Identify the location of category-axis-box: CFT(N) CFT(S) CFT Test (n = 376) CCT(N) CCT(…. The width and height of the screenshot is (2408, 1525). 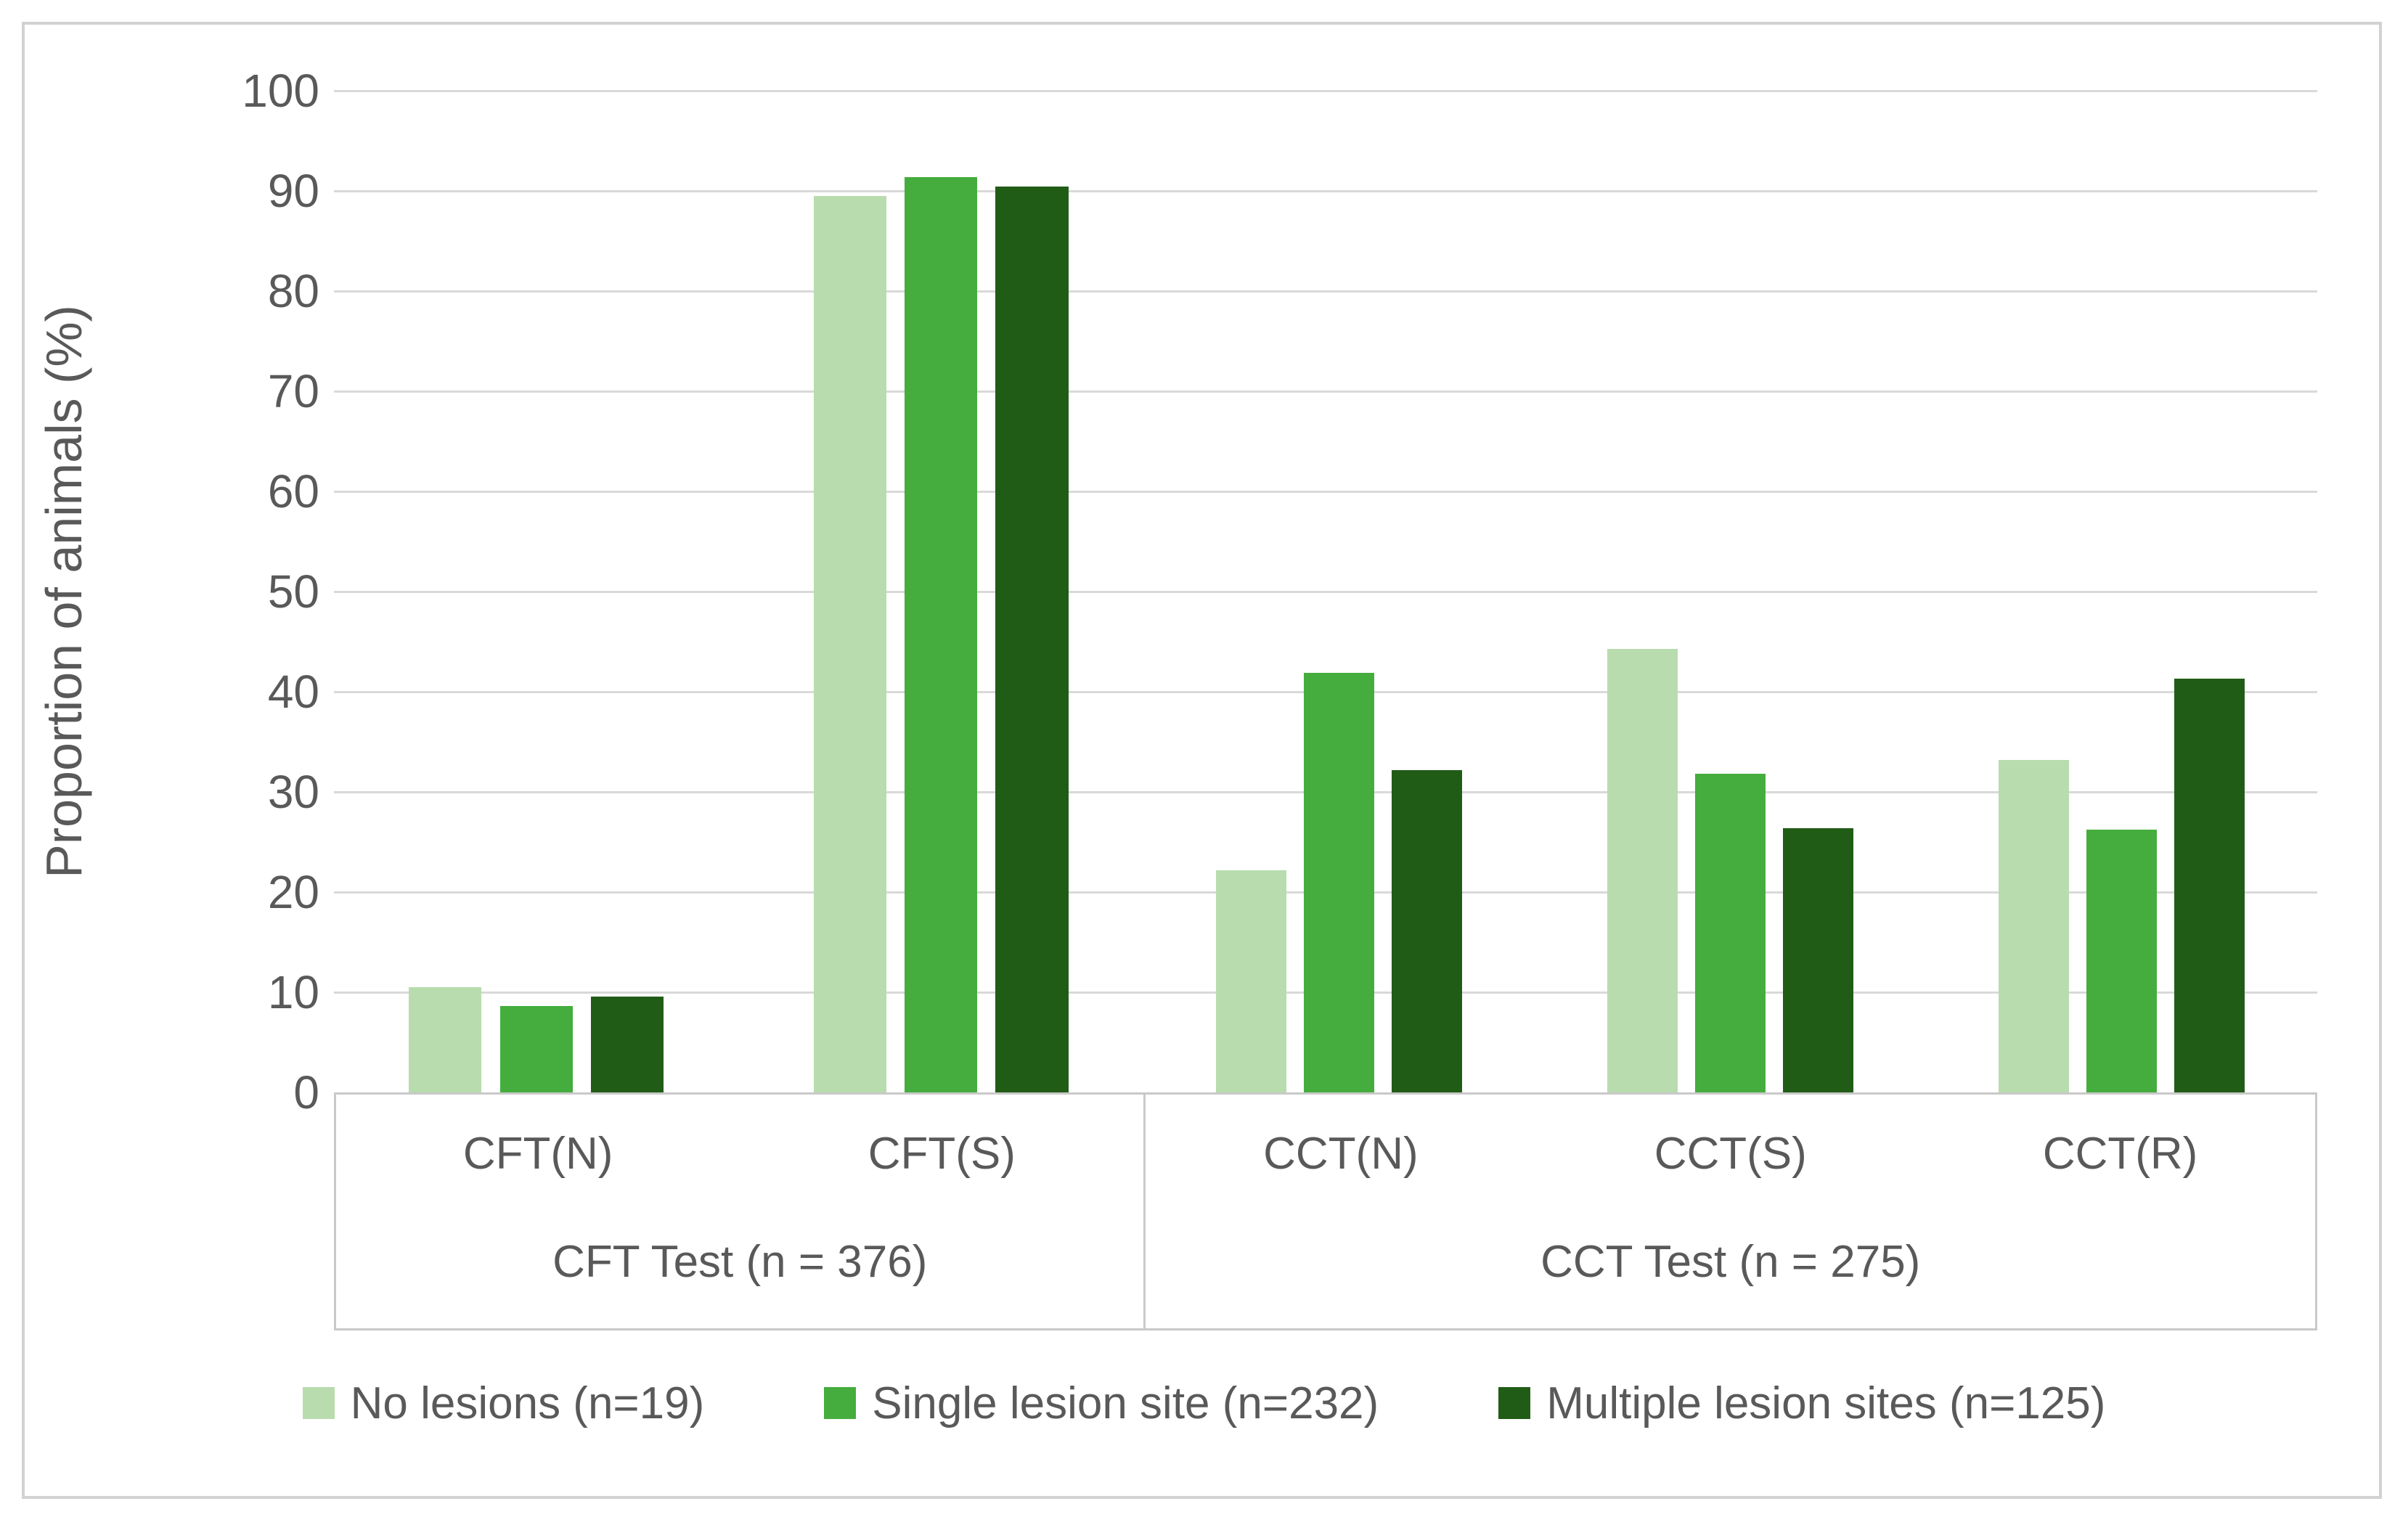
(1325, 1211).